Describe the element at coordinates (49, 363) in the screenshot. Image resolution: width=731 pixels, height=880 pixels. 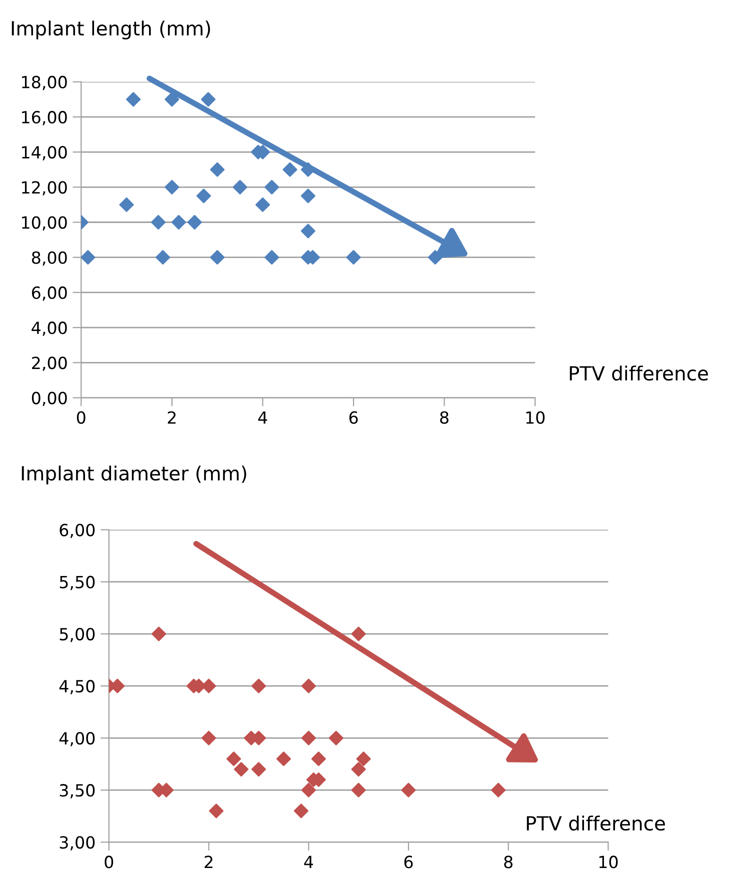
I see `y-tick-label: 2,00` at that location.